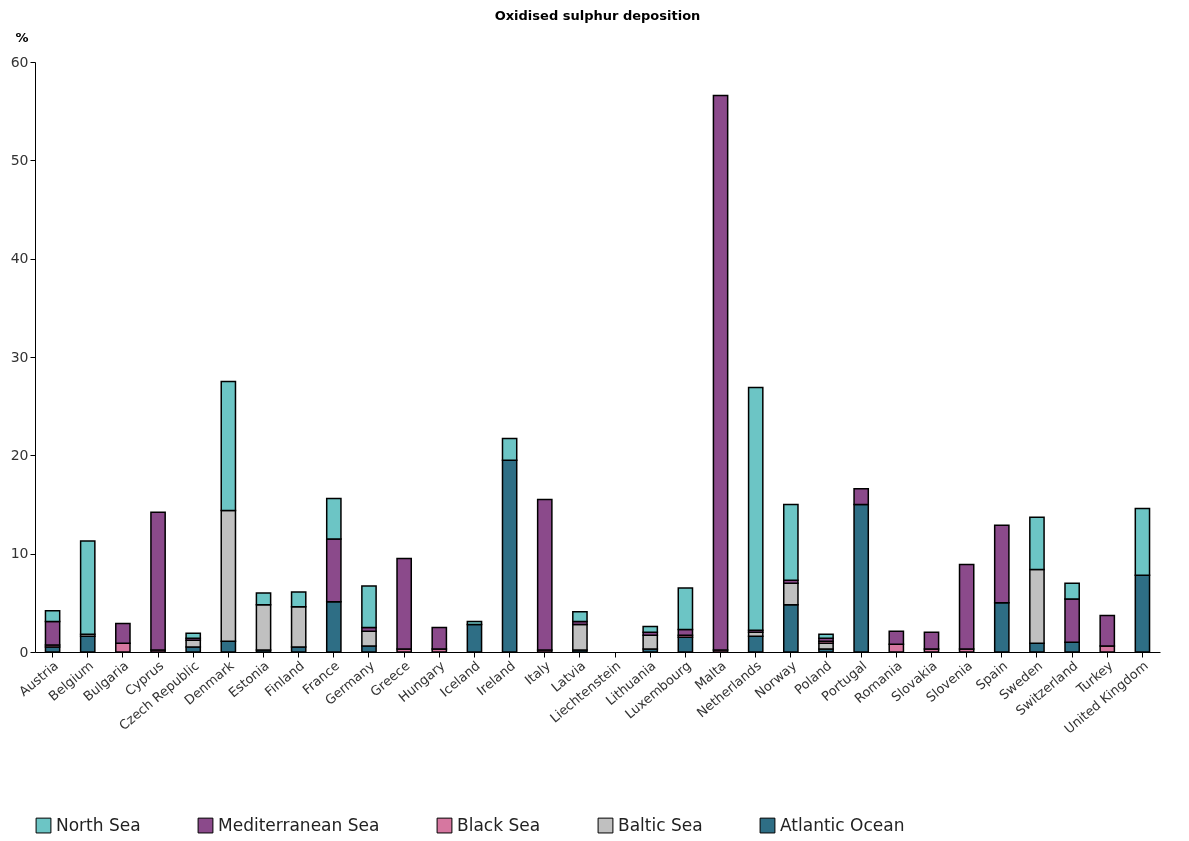  Describe the element at coordinates (24, 651) in the screenshot. I see `y-tick-label: 0` at that location.